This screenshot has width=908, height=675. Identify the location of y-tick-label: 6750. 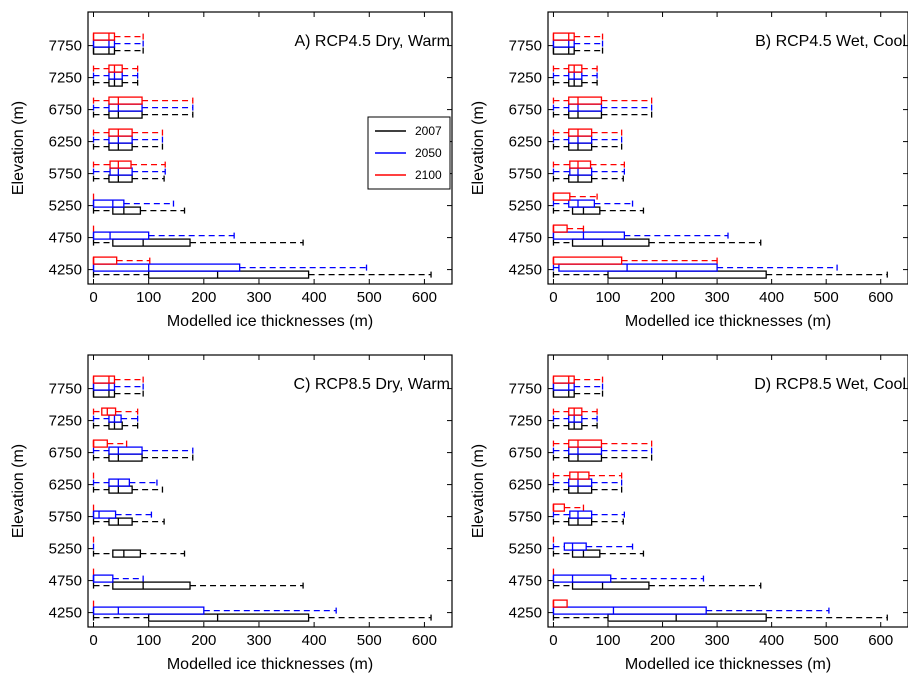
(525, 110).